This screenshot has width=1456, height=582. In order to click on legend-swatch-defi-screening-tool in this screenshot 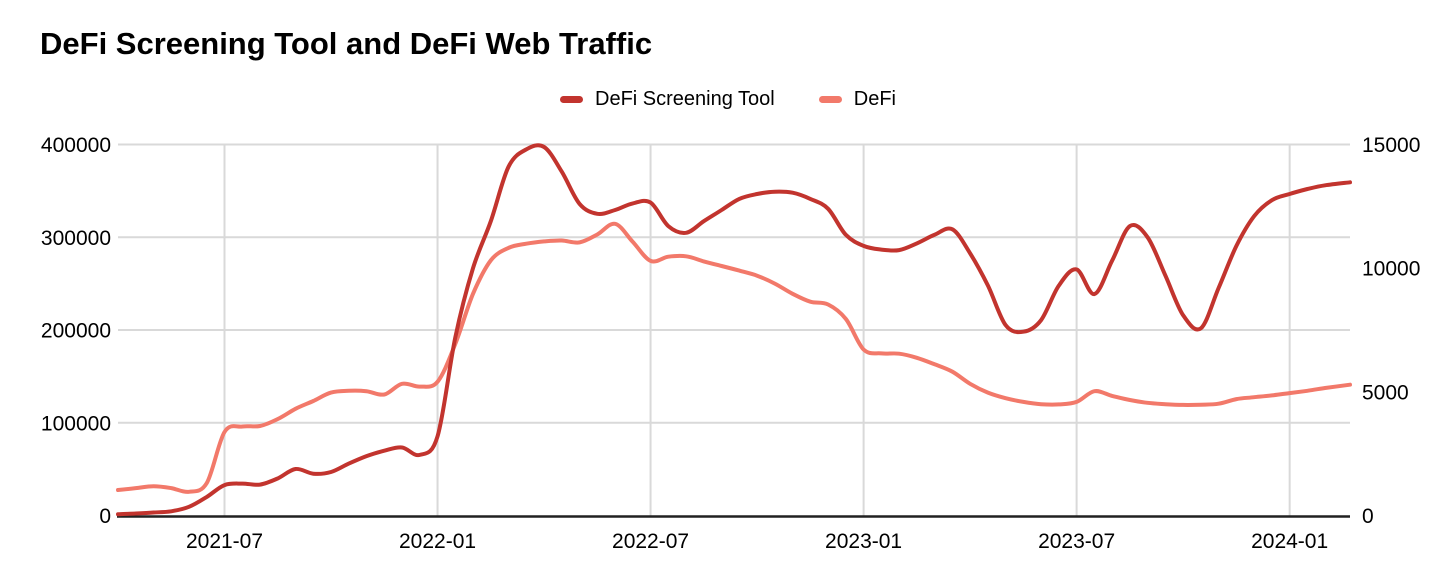, I will do `click(572, 99)`.